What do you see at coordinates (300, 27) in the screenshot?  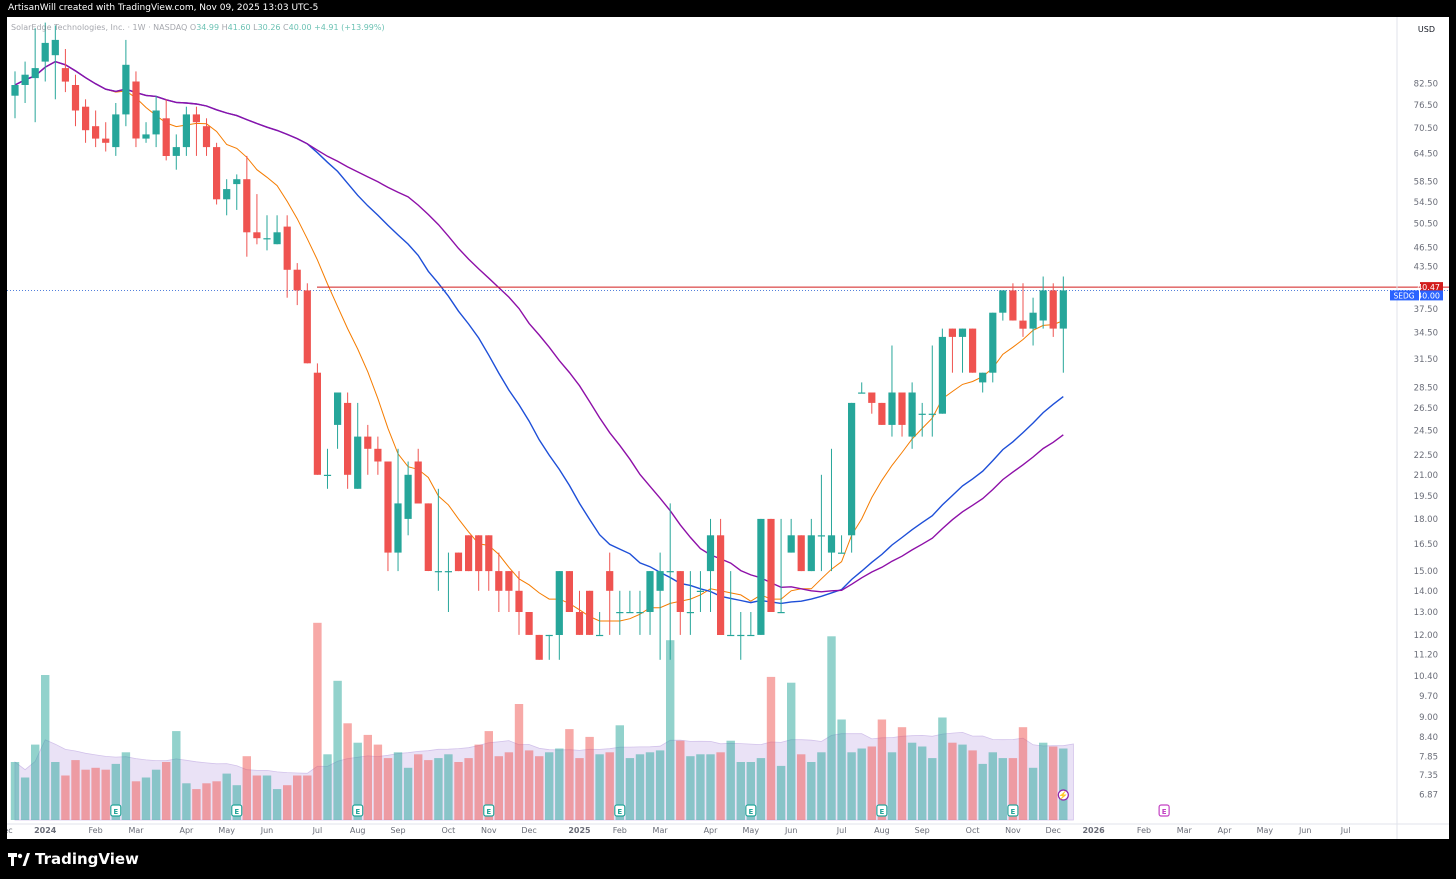 I see `legend-close: 40.00` at bounding box center [300, 27].